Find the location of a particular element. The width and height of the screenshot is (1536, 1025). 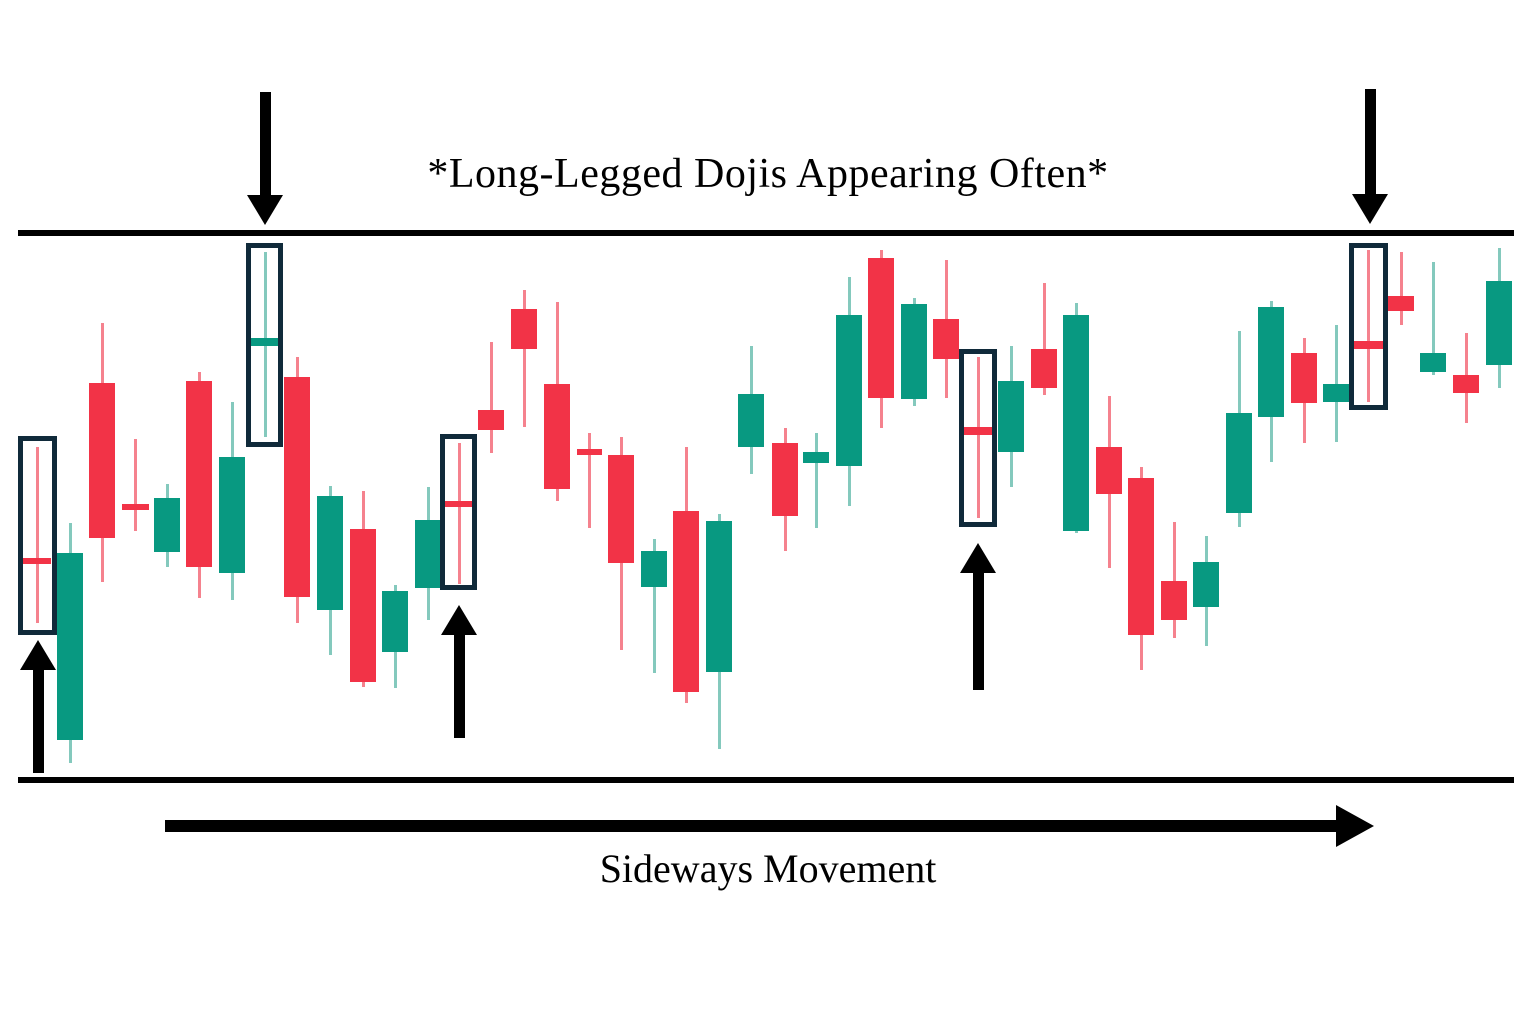

sideways-arrow-head-icon is located at coordinates (1355, 826).